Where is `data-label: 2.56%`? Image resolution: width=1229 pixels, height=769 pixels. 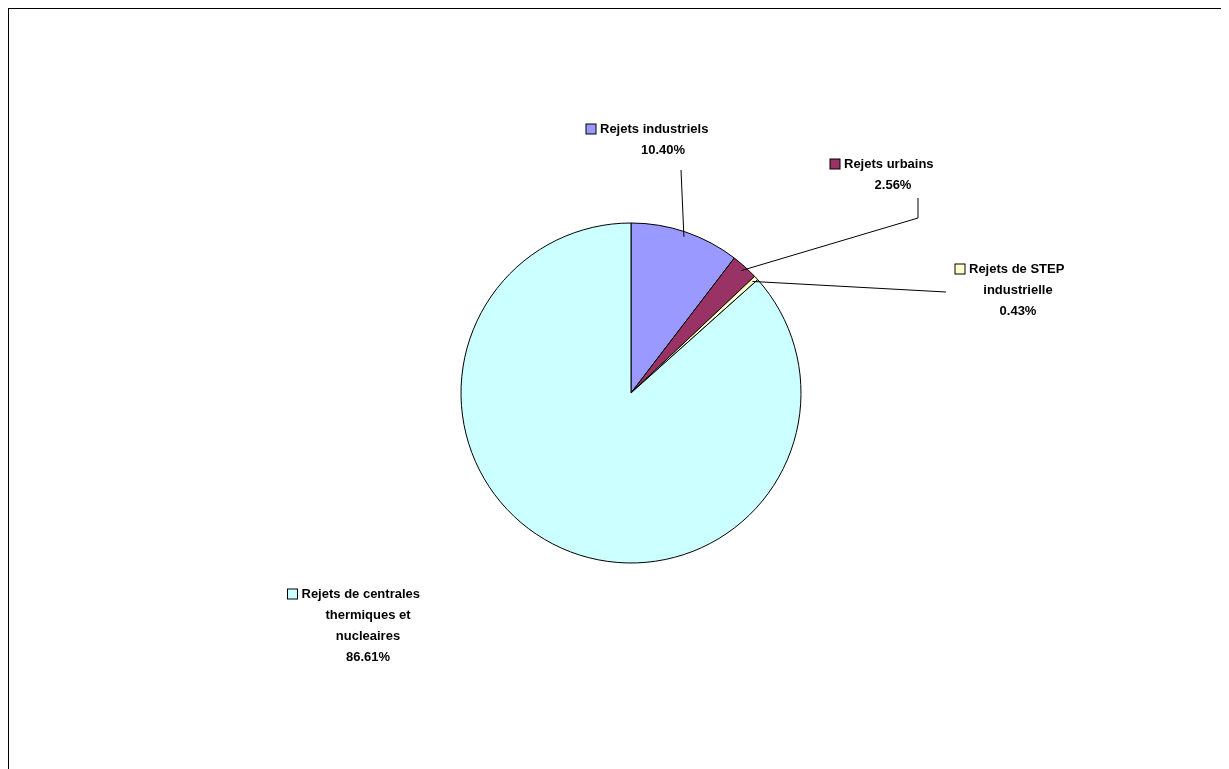 data-label: 2.56% is located at coordinates (893, 184).